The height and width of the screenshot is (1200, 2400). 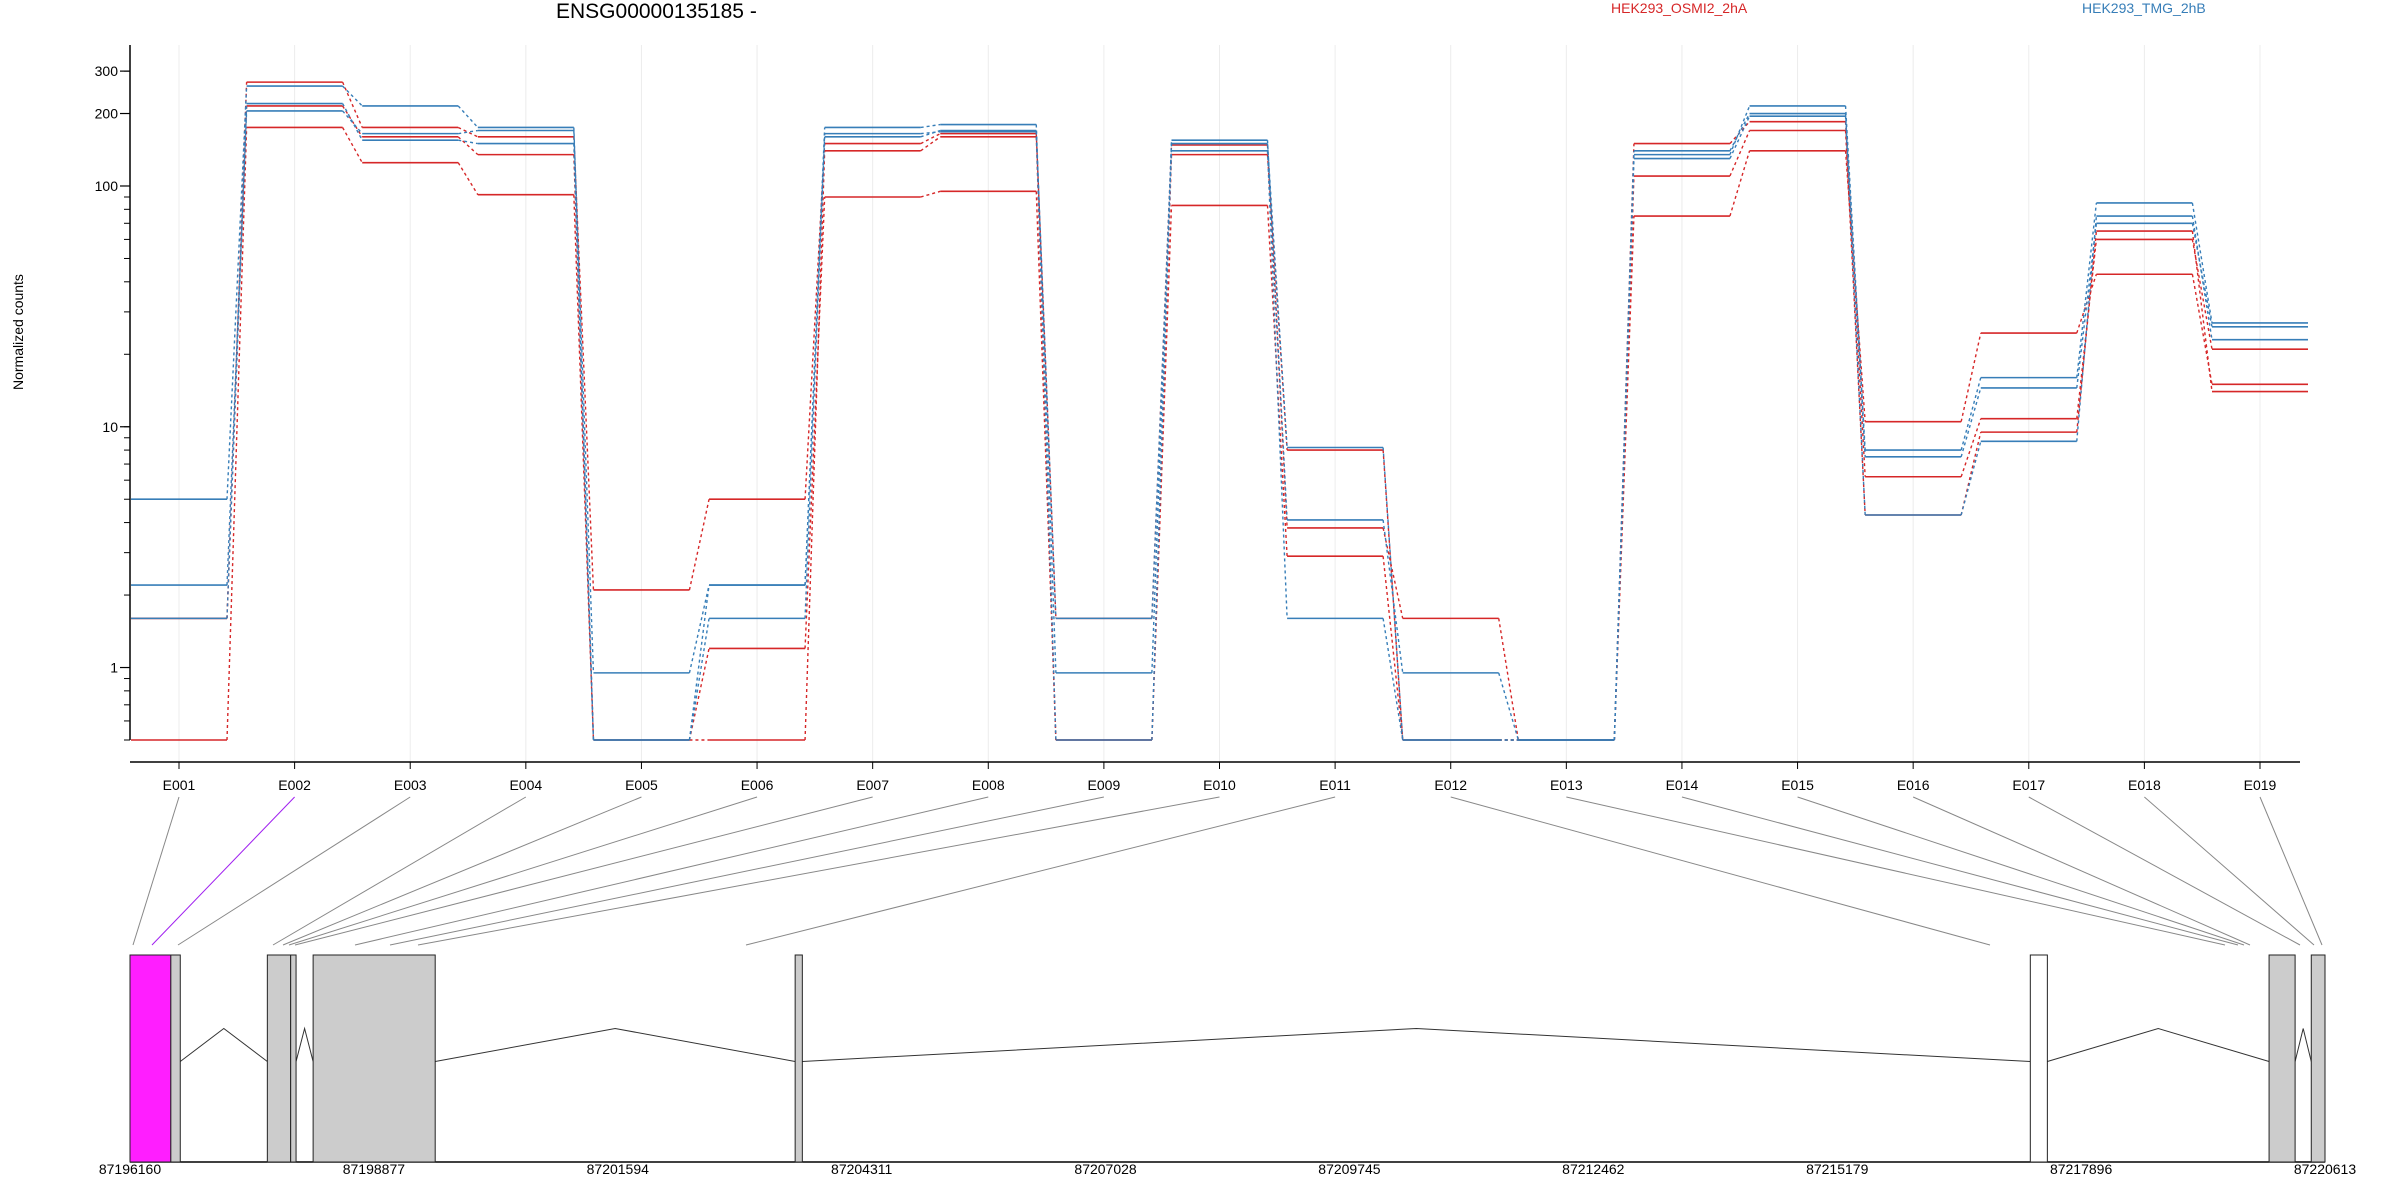 What do you see at coordinates (107, 114) in the screenshot?
I see `y-tick-label: 200` at bounding box center [107, 114].